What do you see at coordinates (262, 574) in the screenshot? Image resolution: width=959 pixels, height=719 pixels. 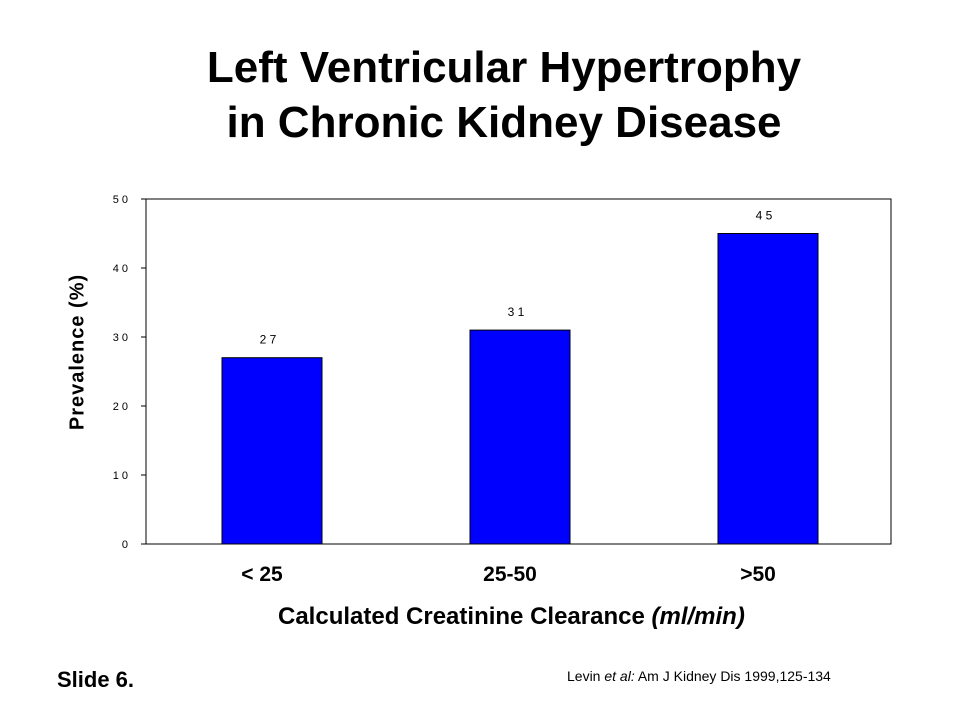 I see `x-tick-label: < 25` at bounding box center [262, 574].